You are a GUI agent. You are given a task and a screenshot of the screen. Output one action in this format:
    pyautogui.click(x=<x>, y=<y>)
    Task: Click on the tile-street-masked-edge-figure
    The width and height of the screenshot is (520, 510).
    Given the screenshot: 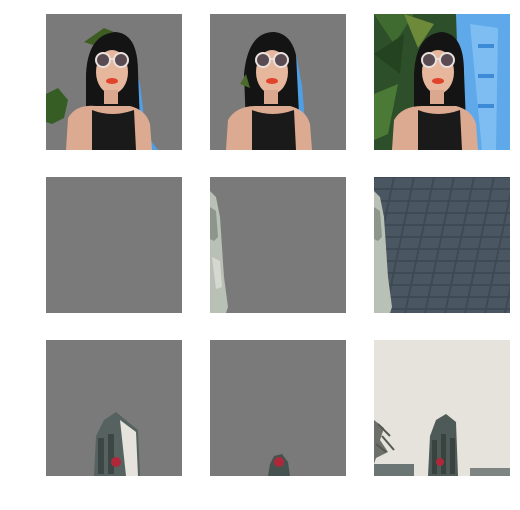 What is the action you would take?
    pyautogui.click(x=278, y=245)
    